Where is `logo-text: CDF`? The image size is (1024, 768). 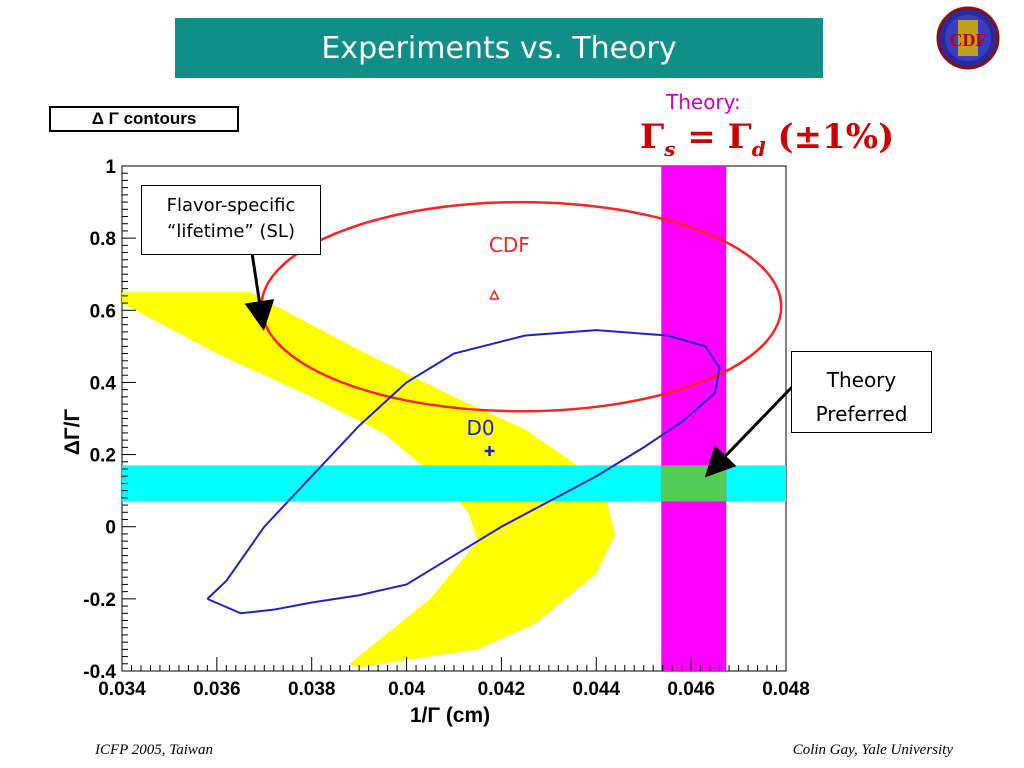
logo-text: CDF is located at coordinates (968, 40).